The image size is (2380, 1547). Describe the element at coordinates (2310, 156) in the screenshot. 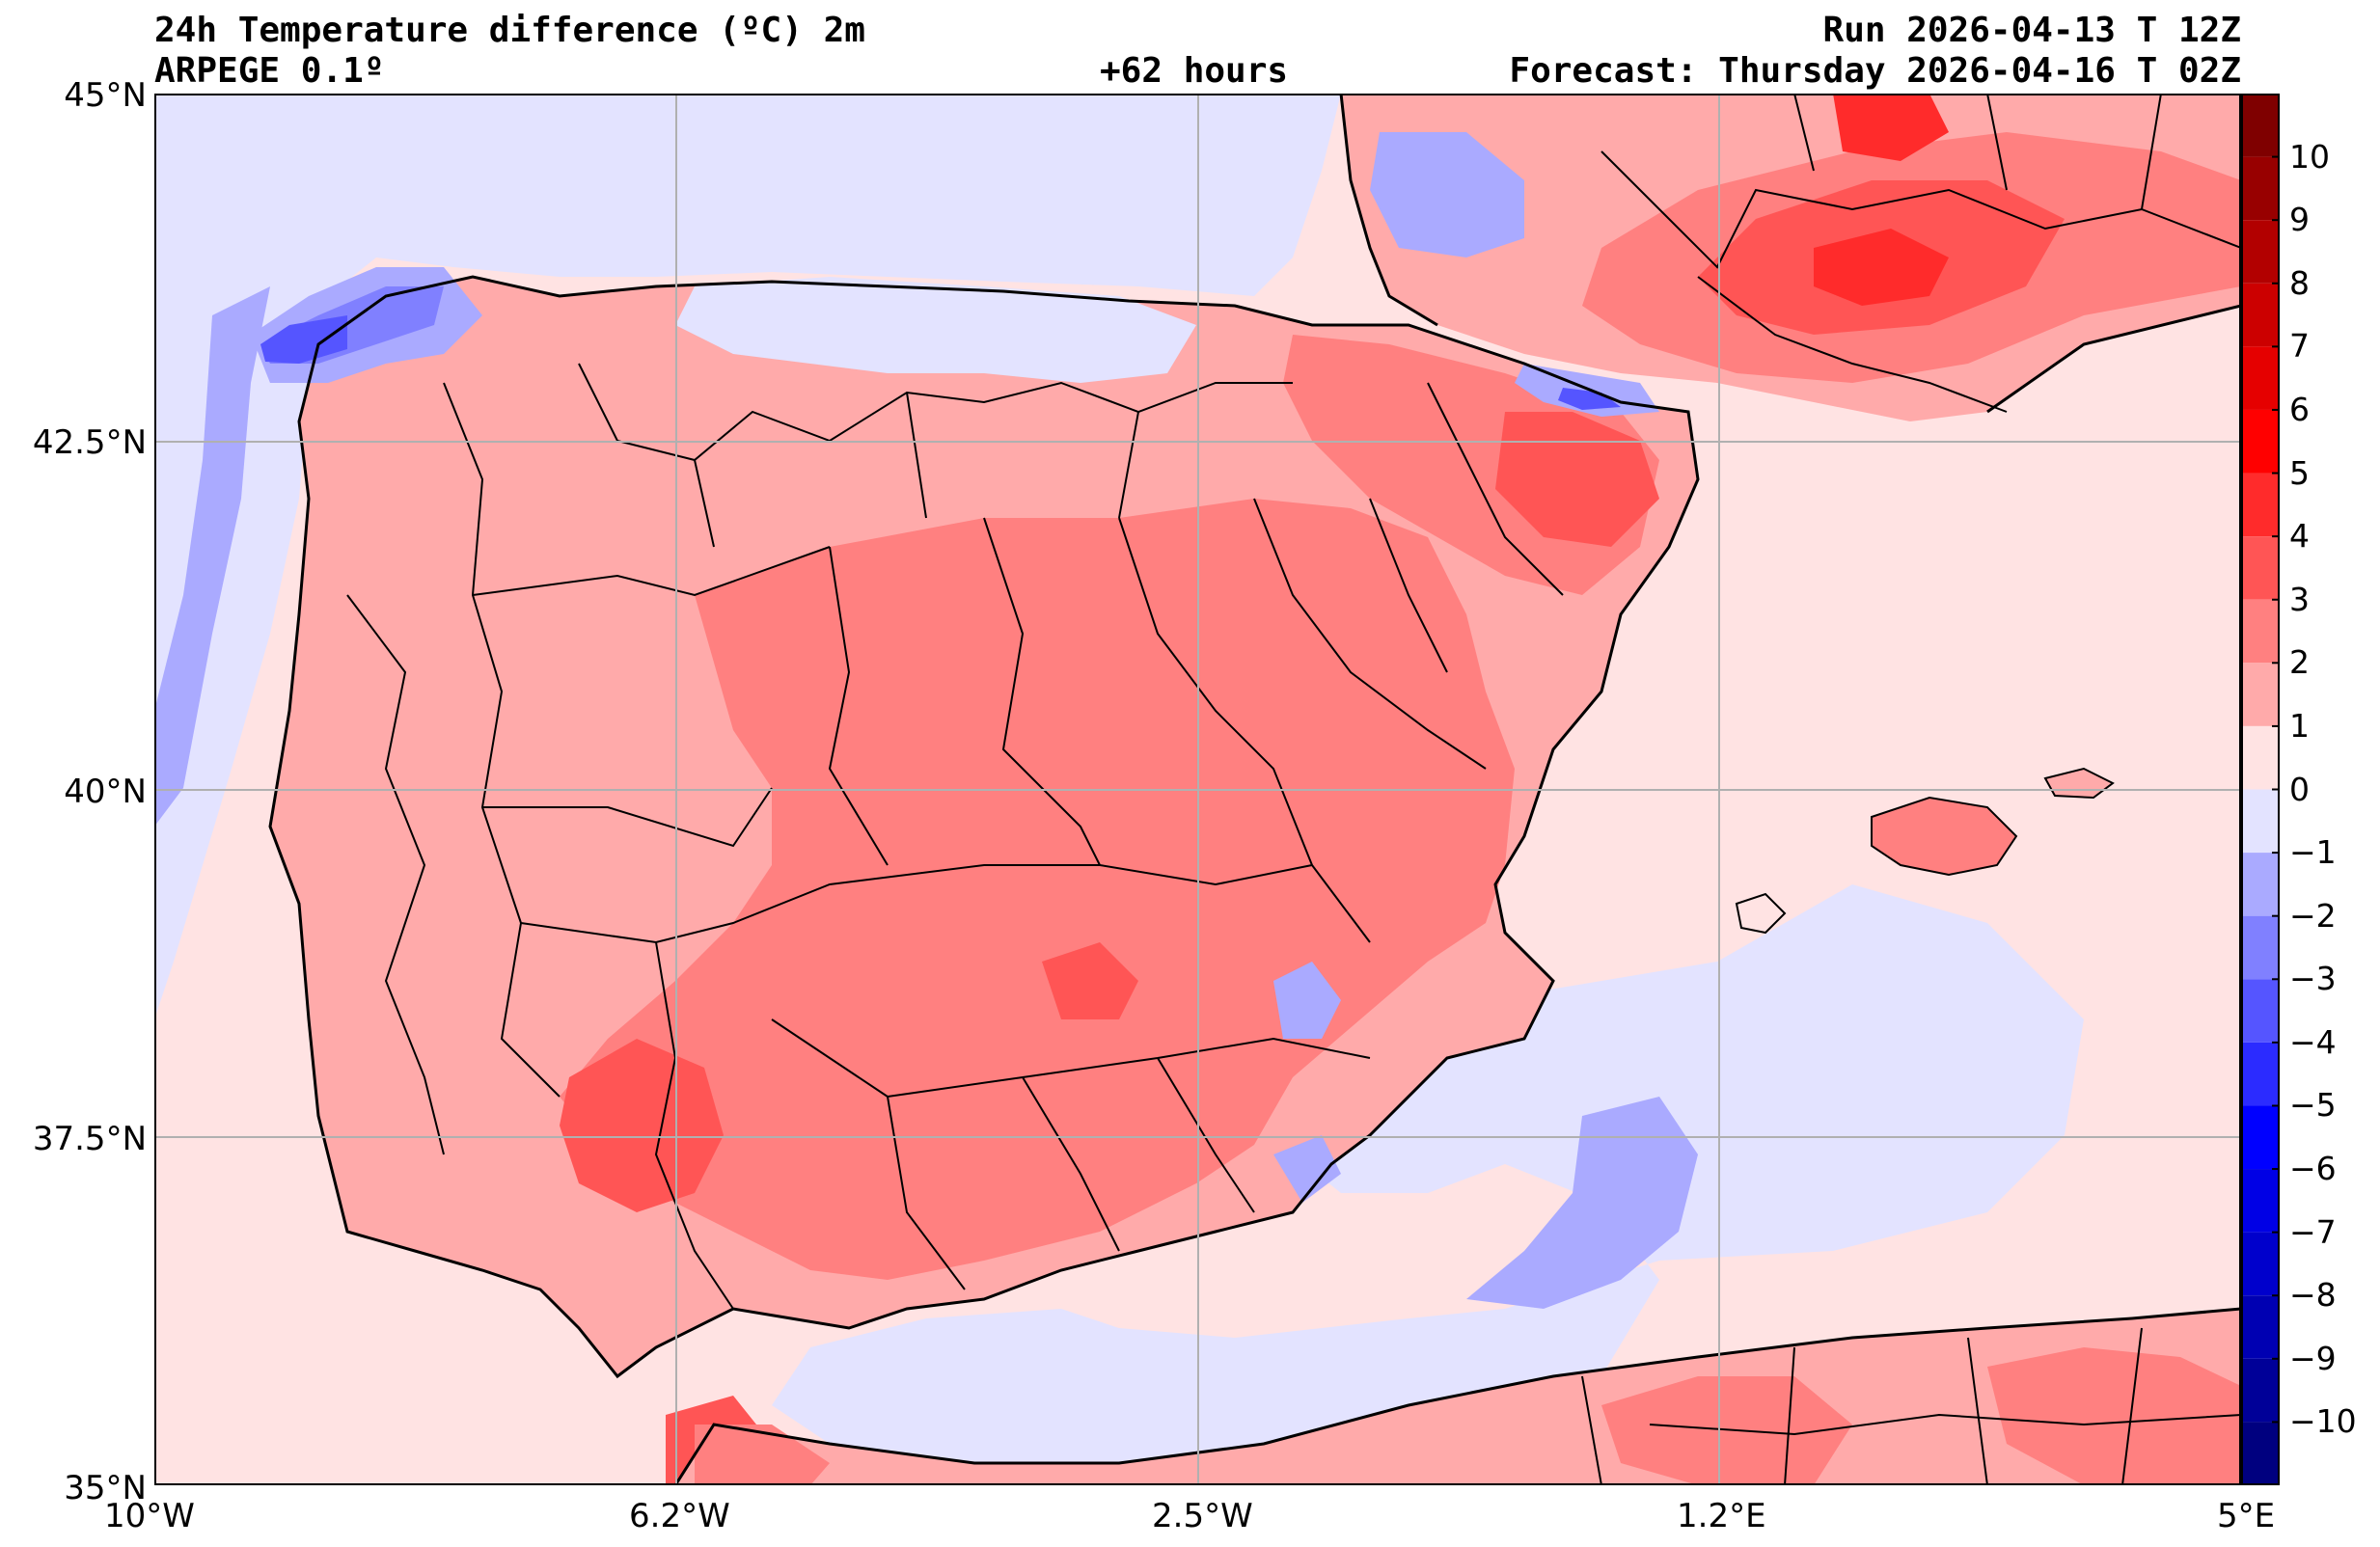

I see `colorbar-label: 10` at that location.